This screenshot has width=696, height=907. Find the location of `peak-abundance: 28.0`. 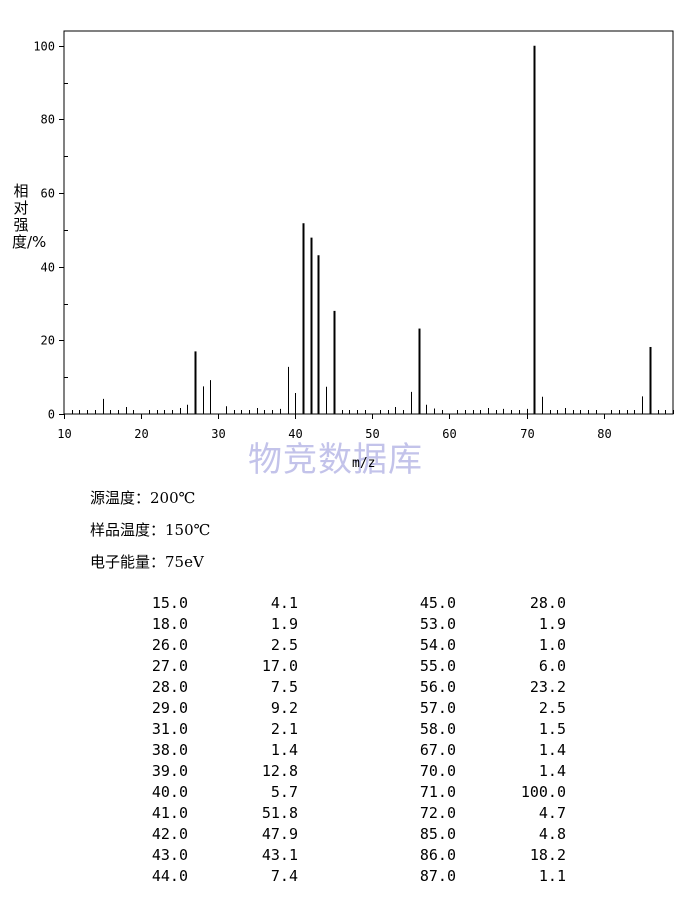

peak-abundance: 28.0 is located at coordinates (547, 603).